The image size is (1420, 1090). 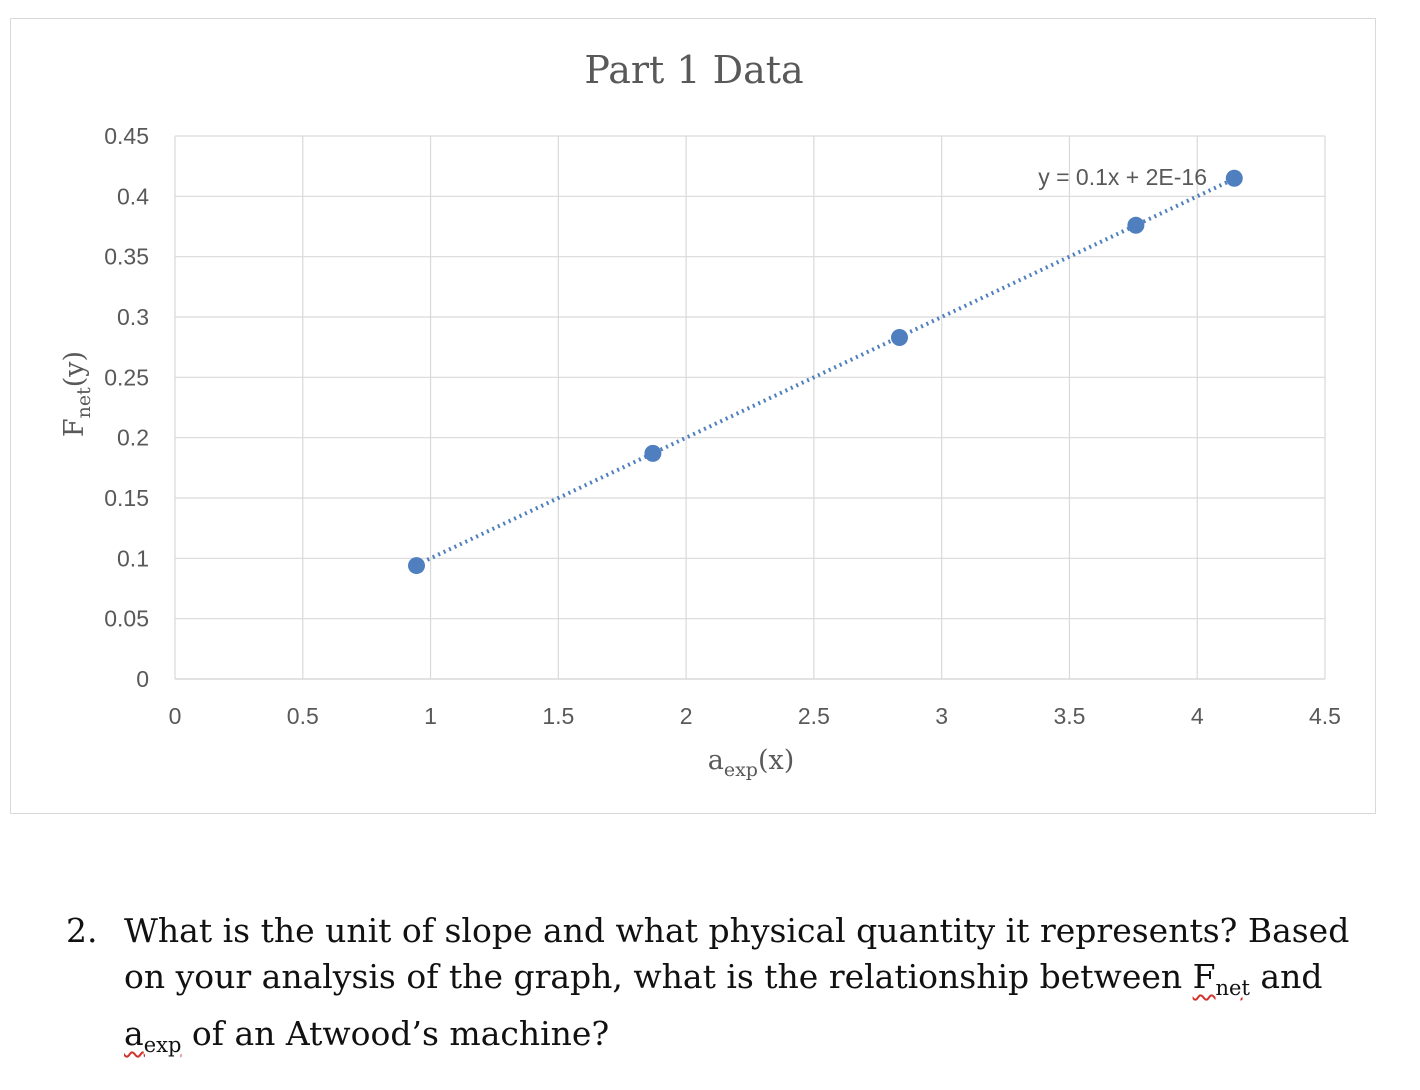 What do you see at coordinates (1286, 976) in the screenshot?
I see `question-text-part-2: and` at bounding box center [1286, 976].